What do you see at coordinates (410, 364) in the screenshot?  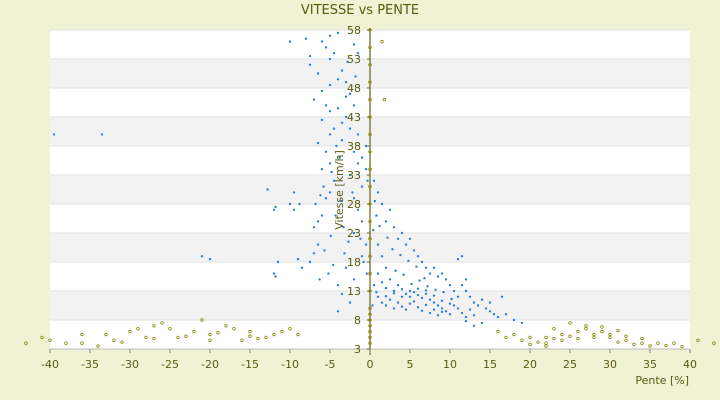 I see `x-tick-label: 5` at bounding box center [410, 364].